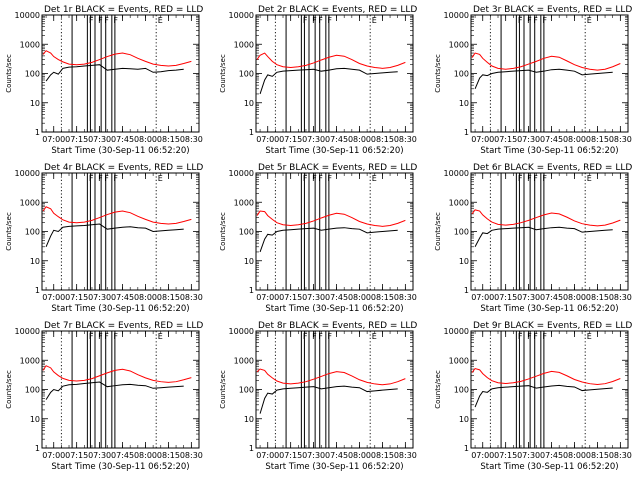 The image size is (640, 484). I want to click on chart-title: Det 8r BLACK = Events, RED = LLD, so click(337, 326).